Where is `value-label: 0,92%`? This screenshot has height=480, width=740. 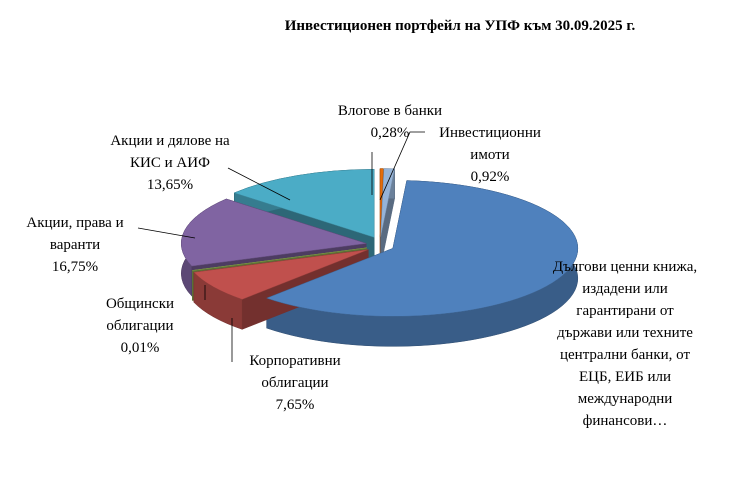
value-label: 0,92% is located at coordinates (490, 177).